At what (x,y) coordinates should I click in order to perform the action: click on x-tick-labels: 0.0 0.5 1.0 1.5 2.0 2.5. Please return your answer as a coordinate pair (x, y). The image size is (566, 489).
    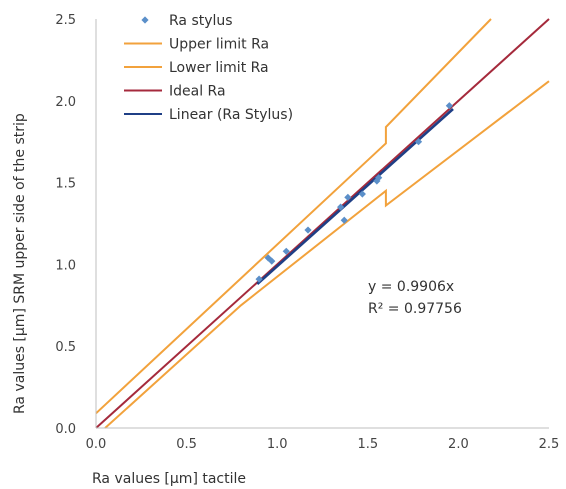
    Looking at the image, I should click on (323, 444).